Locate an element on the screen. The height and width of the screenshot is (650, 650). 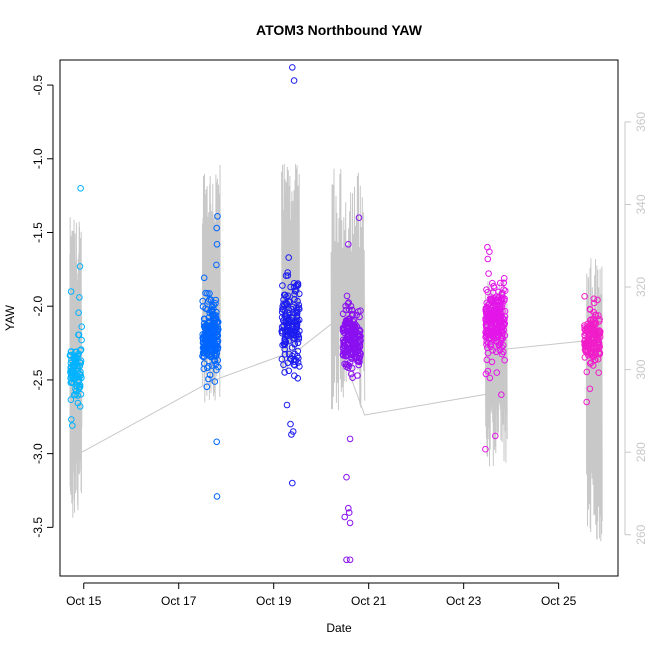
x-axis-label: Date is located at coordinates (339, 628).